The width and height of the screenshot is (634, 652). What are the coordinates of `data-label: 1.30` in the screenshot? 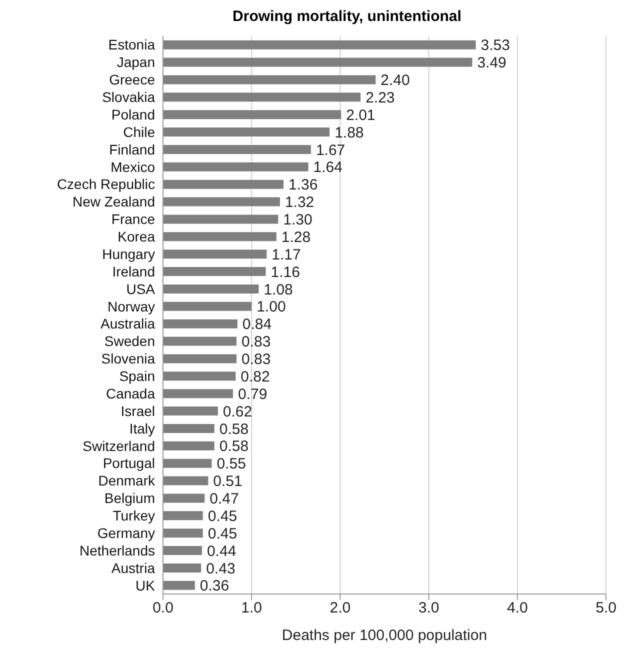 It's located at (297, 220).